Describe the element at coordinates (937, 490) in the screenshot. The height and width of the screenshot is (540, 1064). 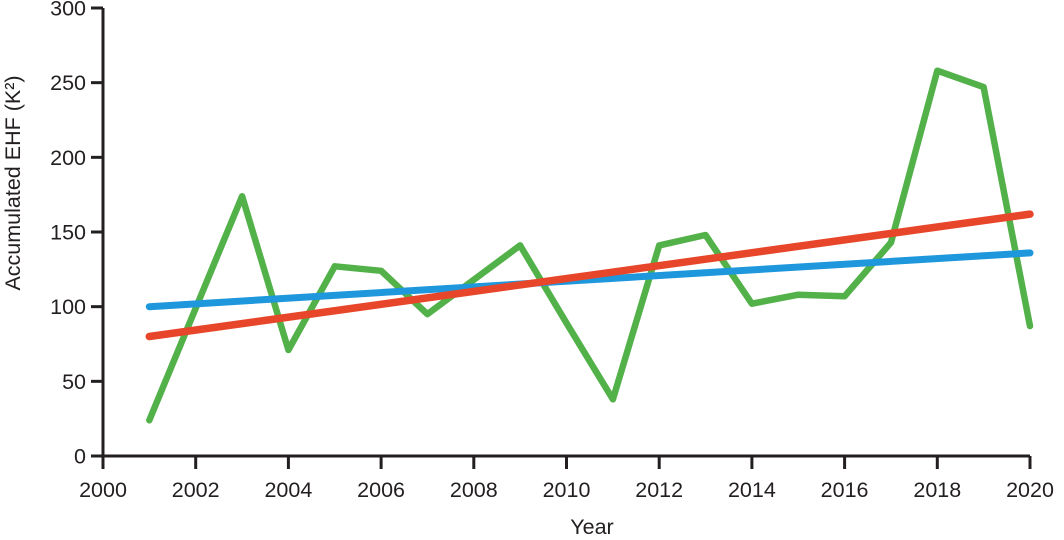
I see `x-tick-label: 2018` at that location.